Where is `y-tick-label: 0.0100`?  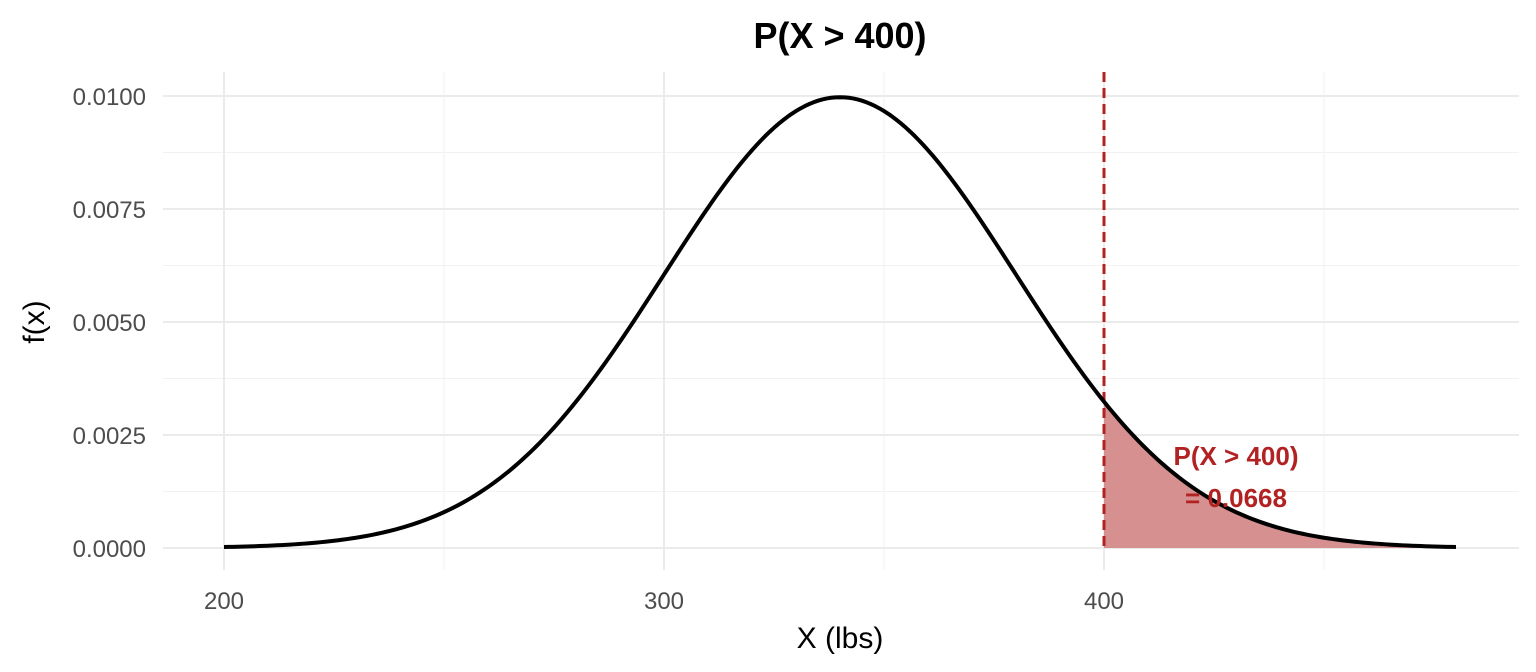 y-tick-label: 0.0100 is located at coordinates (109, 97).